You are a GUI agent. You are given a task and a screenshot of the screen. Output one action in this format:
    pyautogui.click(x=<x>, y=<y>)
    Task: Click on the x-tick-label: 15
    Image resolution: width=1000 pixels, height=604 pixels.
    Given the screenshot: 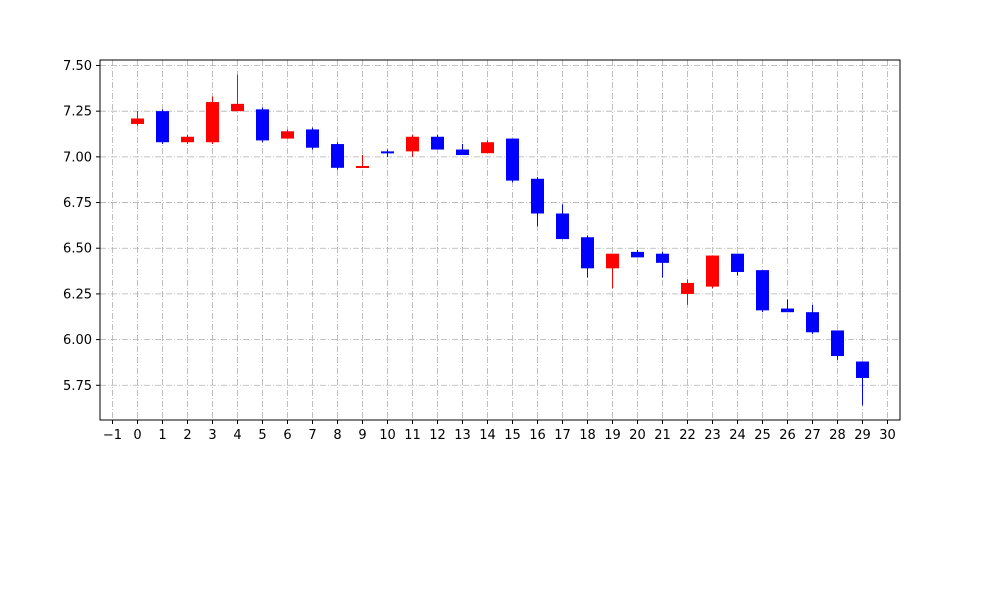 What is the action you would take?
    pyautogui.click(x=512, y=435)
    